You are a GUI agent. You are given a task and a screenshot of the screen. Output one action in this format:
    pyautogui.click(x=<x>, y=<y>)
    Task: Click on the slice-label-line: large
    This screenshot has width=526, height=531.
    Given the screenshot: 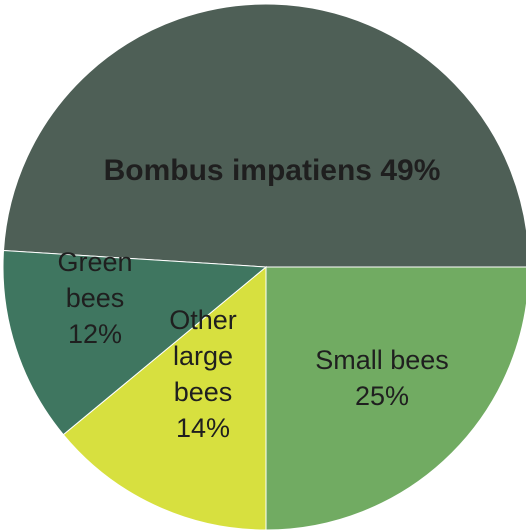 What is the action you would take?
    pyautogui.click(x=203, y=356)
    